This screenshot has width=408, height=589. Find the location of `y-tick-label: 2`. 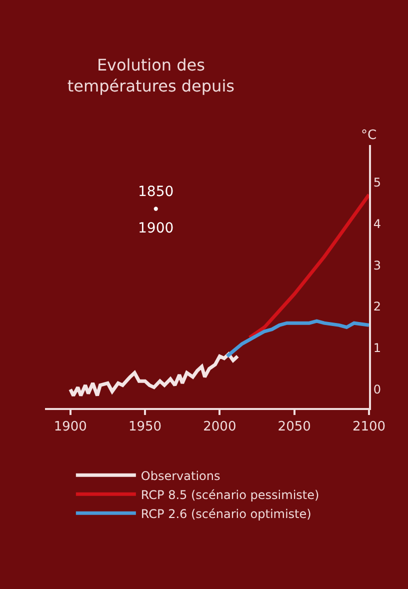

y-tick-label: 2 is located at coordinates (377, 307).